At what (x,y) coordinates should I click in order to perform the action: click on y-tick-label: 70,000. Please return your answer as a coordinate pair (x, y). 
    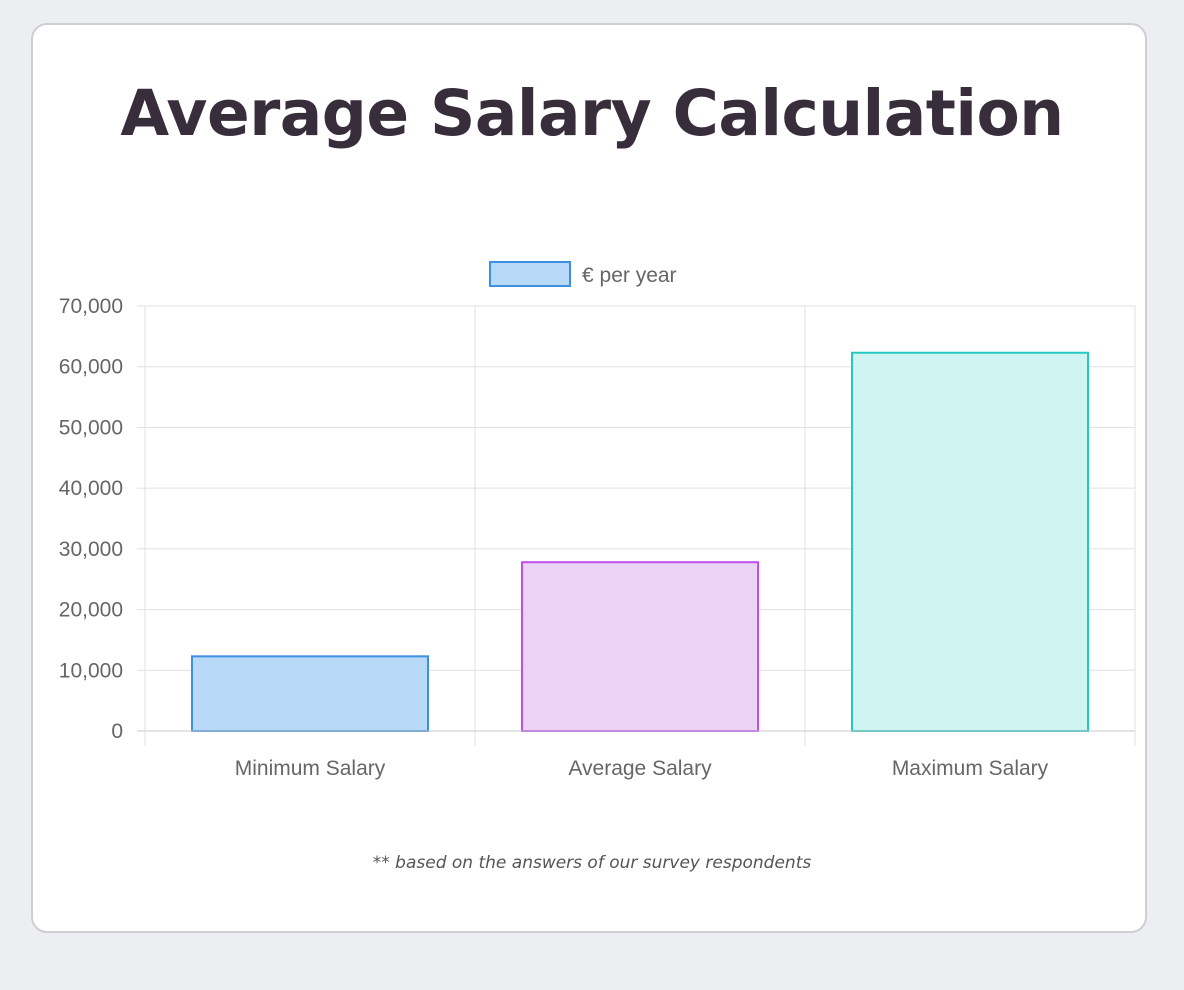
    Looking at the image, I should click on (91, 306).